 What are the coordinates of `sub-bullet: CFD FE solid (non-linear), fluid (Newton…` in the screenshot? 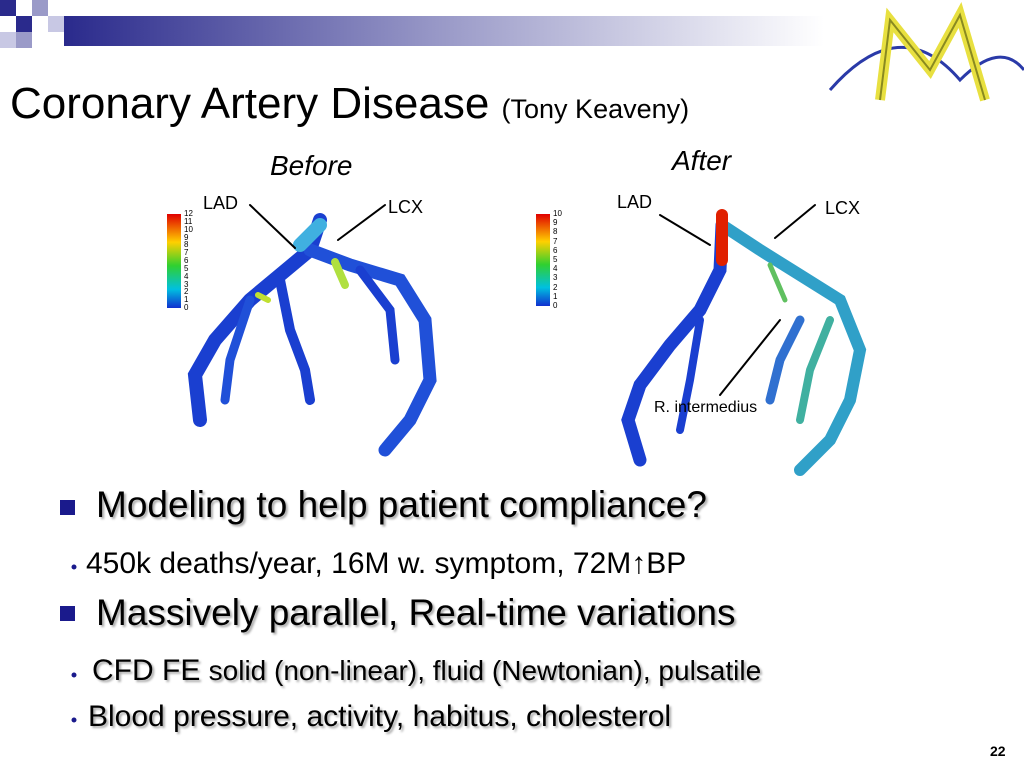 It's located at (426, 671).